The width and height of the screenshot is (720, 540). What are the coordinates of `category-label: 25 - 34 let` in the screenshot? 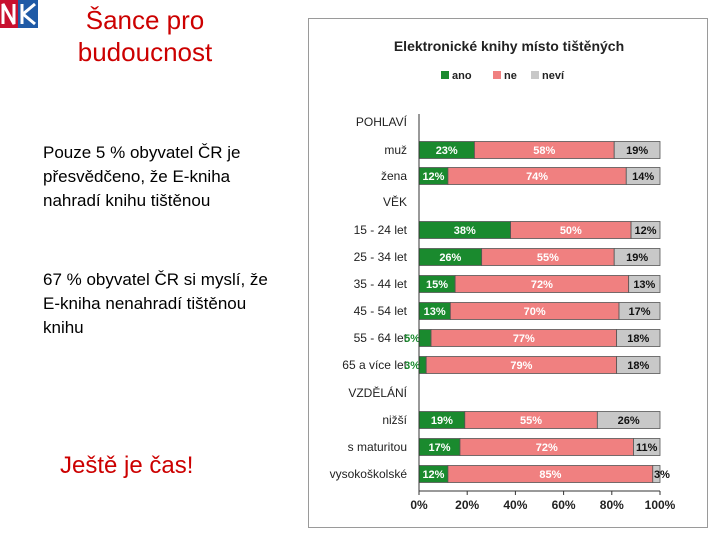 It's located at (381, 257).